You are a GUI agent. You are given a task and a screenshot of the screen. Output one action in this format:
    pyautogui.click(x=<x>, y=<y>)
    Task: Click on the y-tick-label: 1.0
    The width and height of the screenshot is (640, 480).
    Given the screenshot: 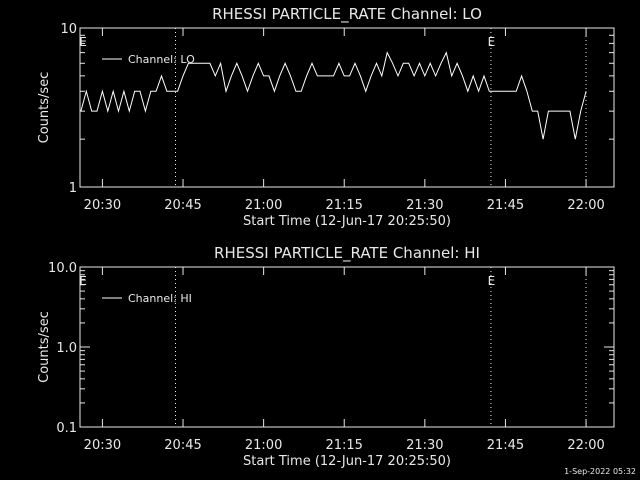 What is the action you would take?
    pyautogui.click(x=66, y=348)
    